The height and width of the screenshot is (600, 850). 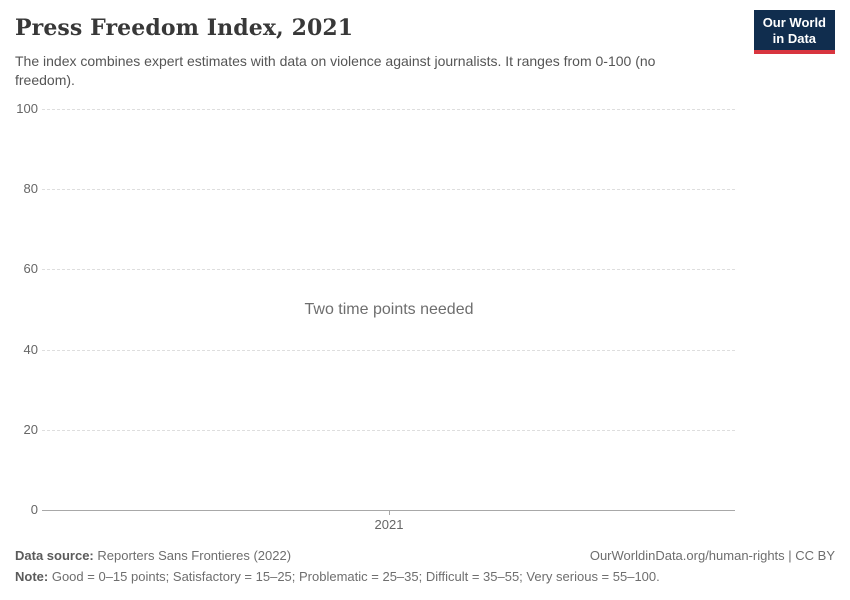 I want to click on citation-link-text: OurWorldinData.org/human-rights | CC BY, so click(x=712, y=555).